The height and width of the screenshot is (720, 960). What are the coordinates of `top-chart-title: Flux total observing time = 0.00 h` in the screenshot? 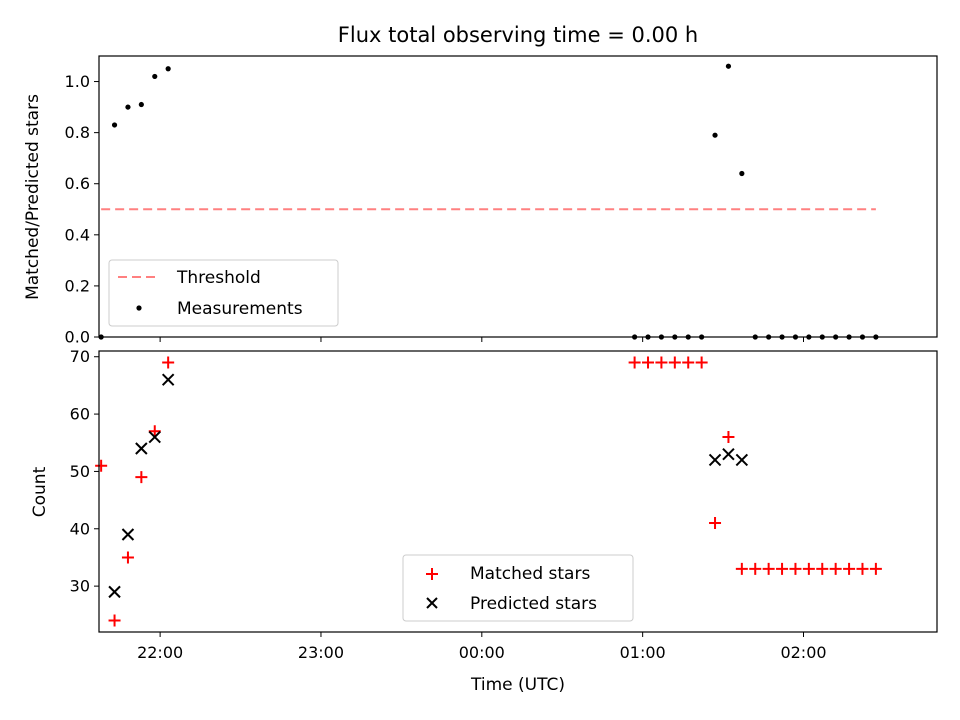 It's located at (518, 35).